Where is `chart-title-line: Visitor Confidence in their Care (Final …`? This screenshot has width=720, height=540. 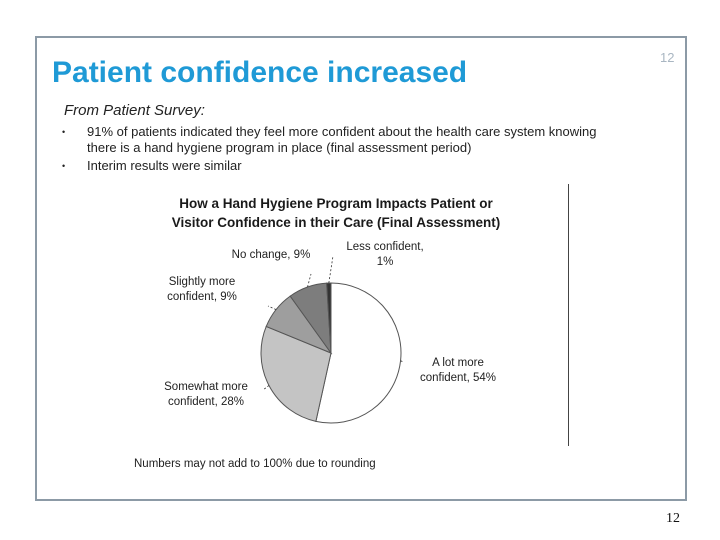 chart-title-line: Visitor Confidence in their Care (Final … is located at coordinates (336, 222).